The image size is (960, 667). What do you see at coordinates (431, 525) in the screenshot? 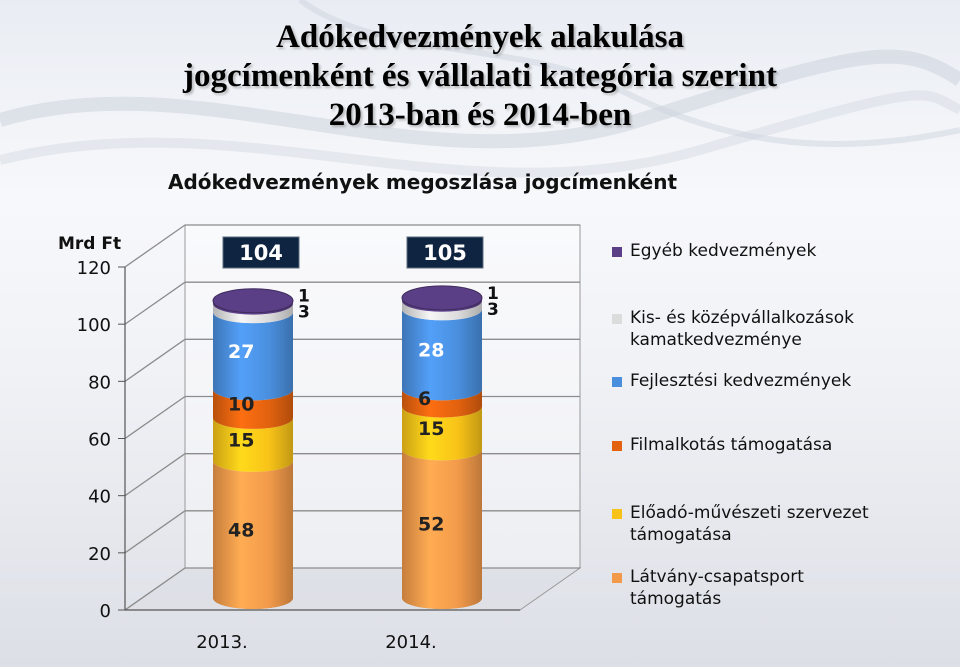
I see `data-label: 52` at bounding box center [431, 525].